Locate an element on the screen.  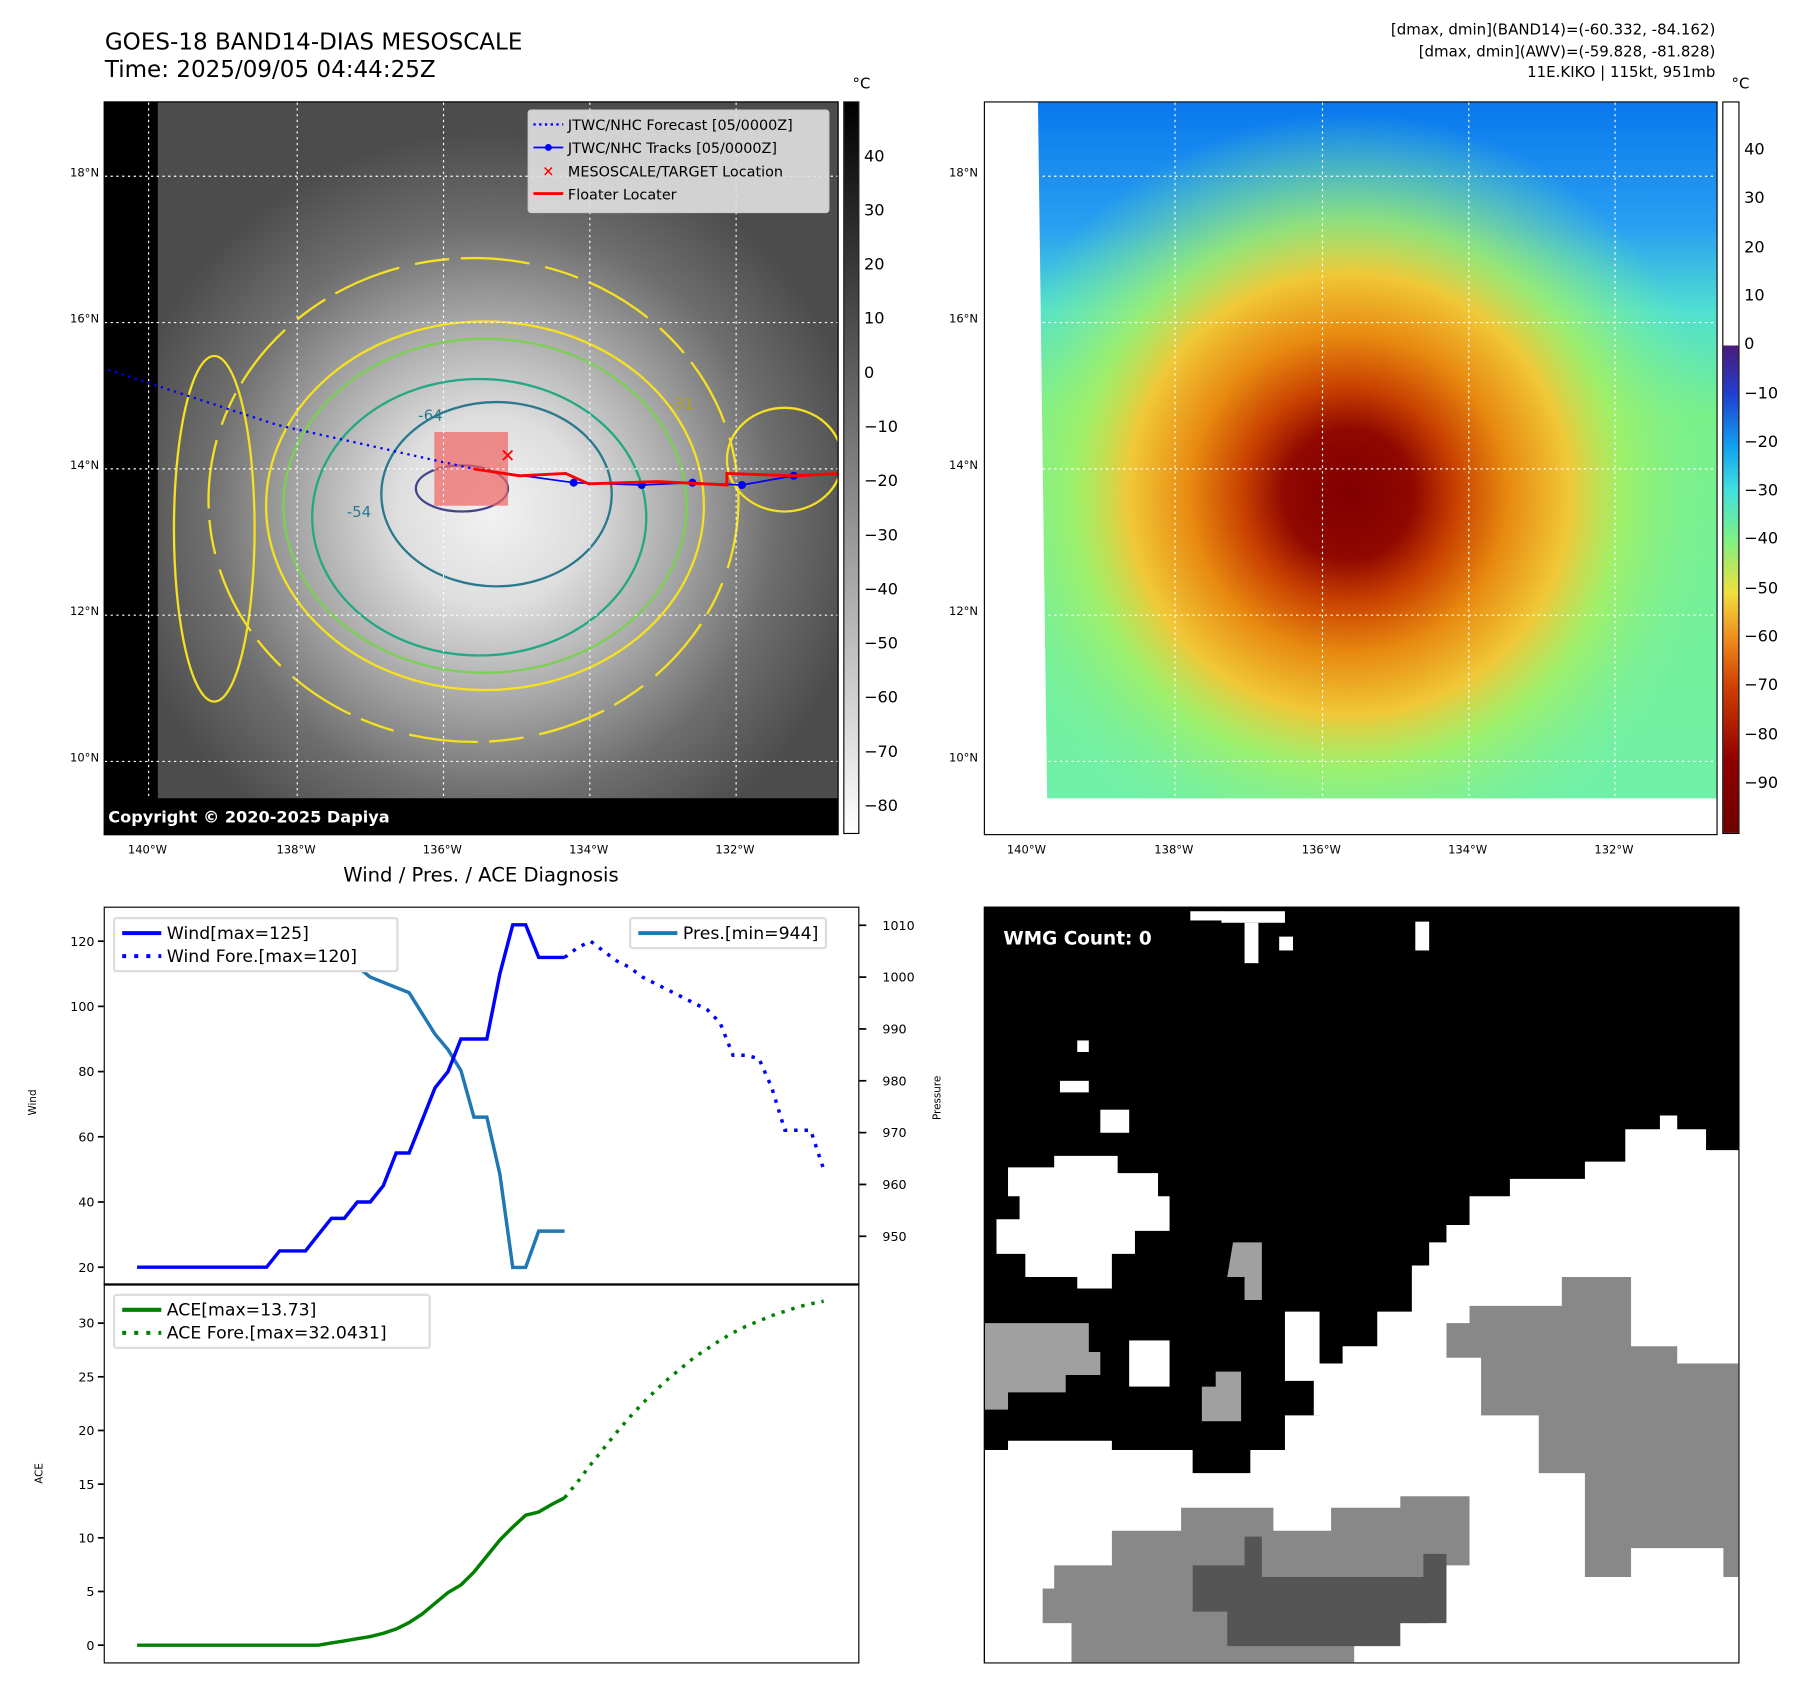
line-marker-icon is located at coordinates (548, 147).